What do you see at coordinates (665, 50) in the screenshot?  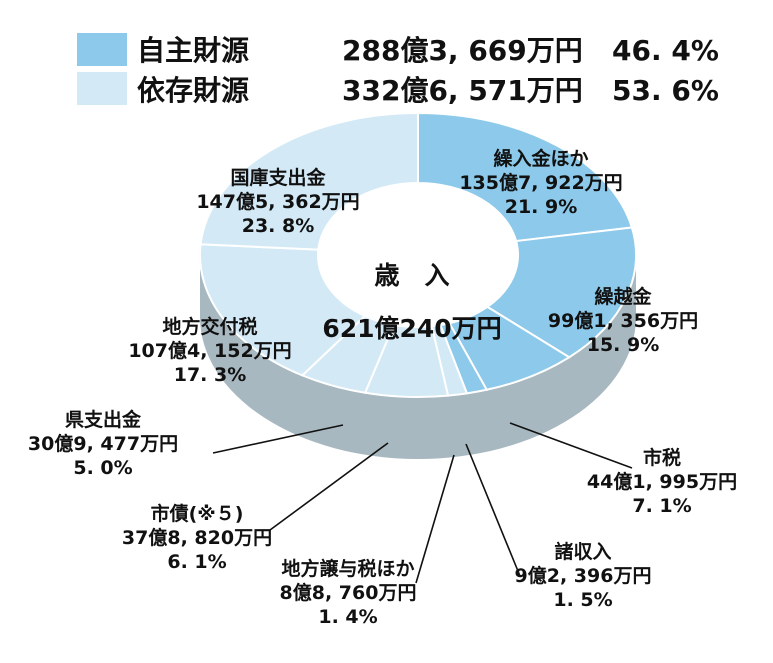 I see `legend-percent-own: 46. 4%` at bounding box center [665, 50].